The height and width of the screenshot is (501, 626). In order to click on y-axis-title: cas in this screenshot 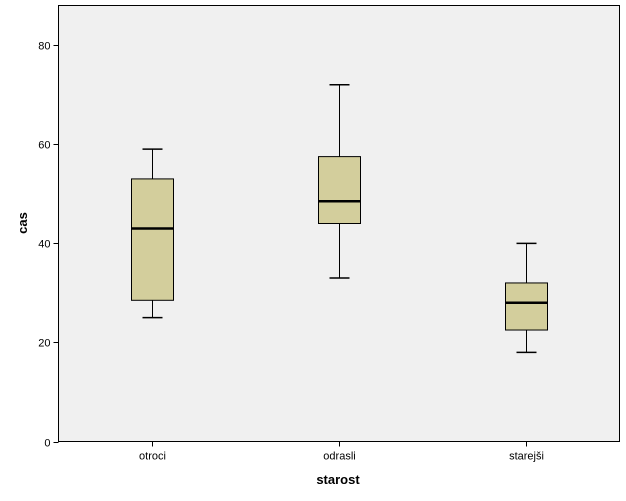, I will do `click(22, 223)`.